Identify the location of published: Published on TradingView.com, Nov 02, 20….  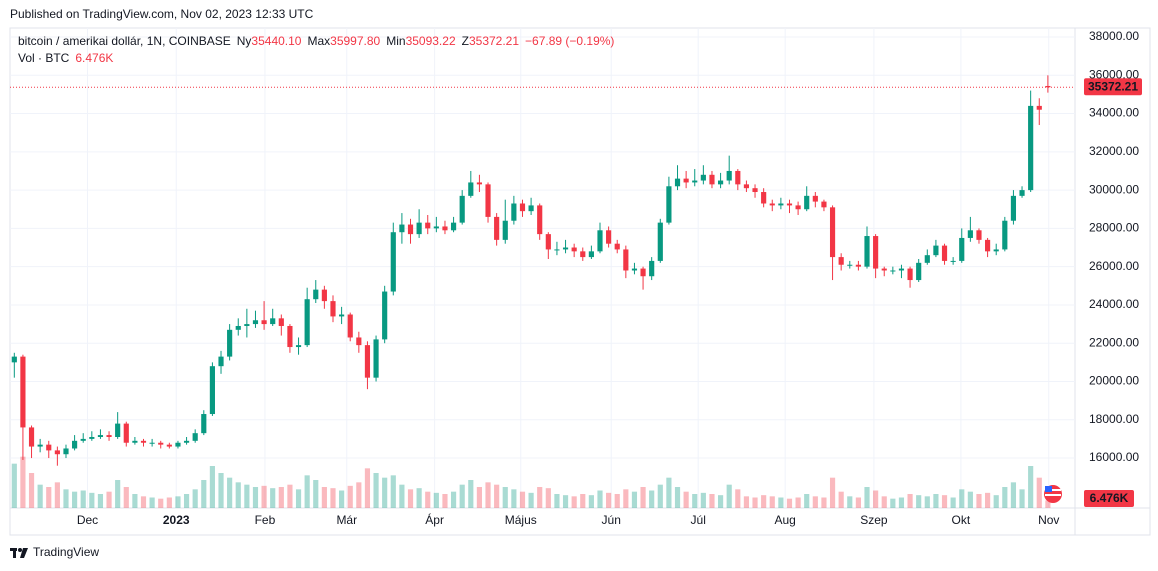
(162, 14).